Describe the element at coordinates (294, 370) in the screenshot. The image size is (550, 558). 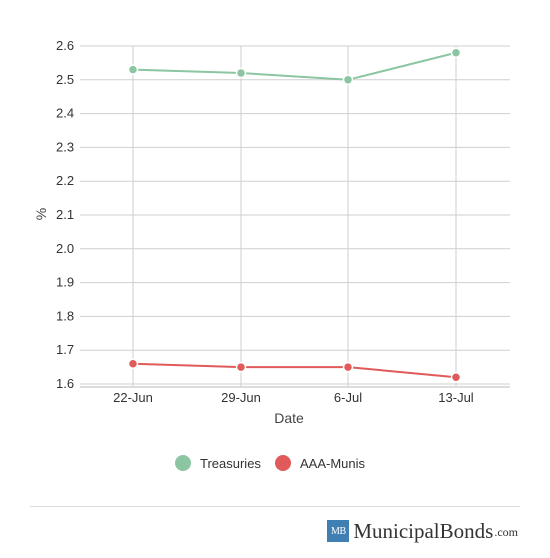
I see `series-line-aaa-munis` at that location.